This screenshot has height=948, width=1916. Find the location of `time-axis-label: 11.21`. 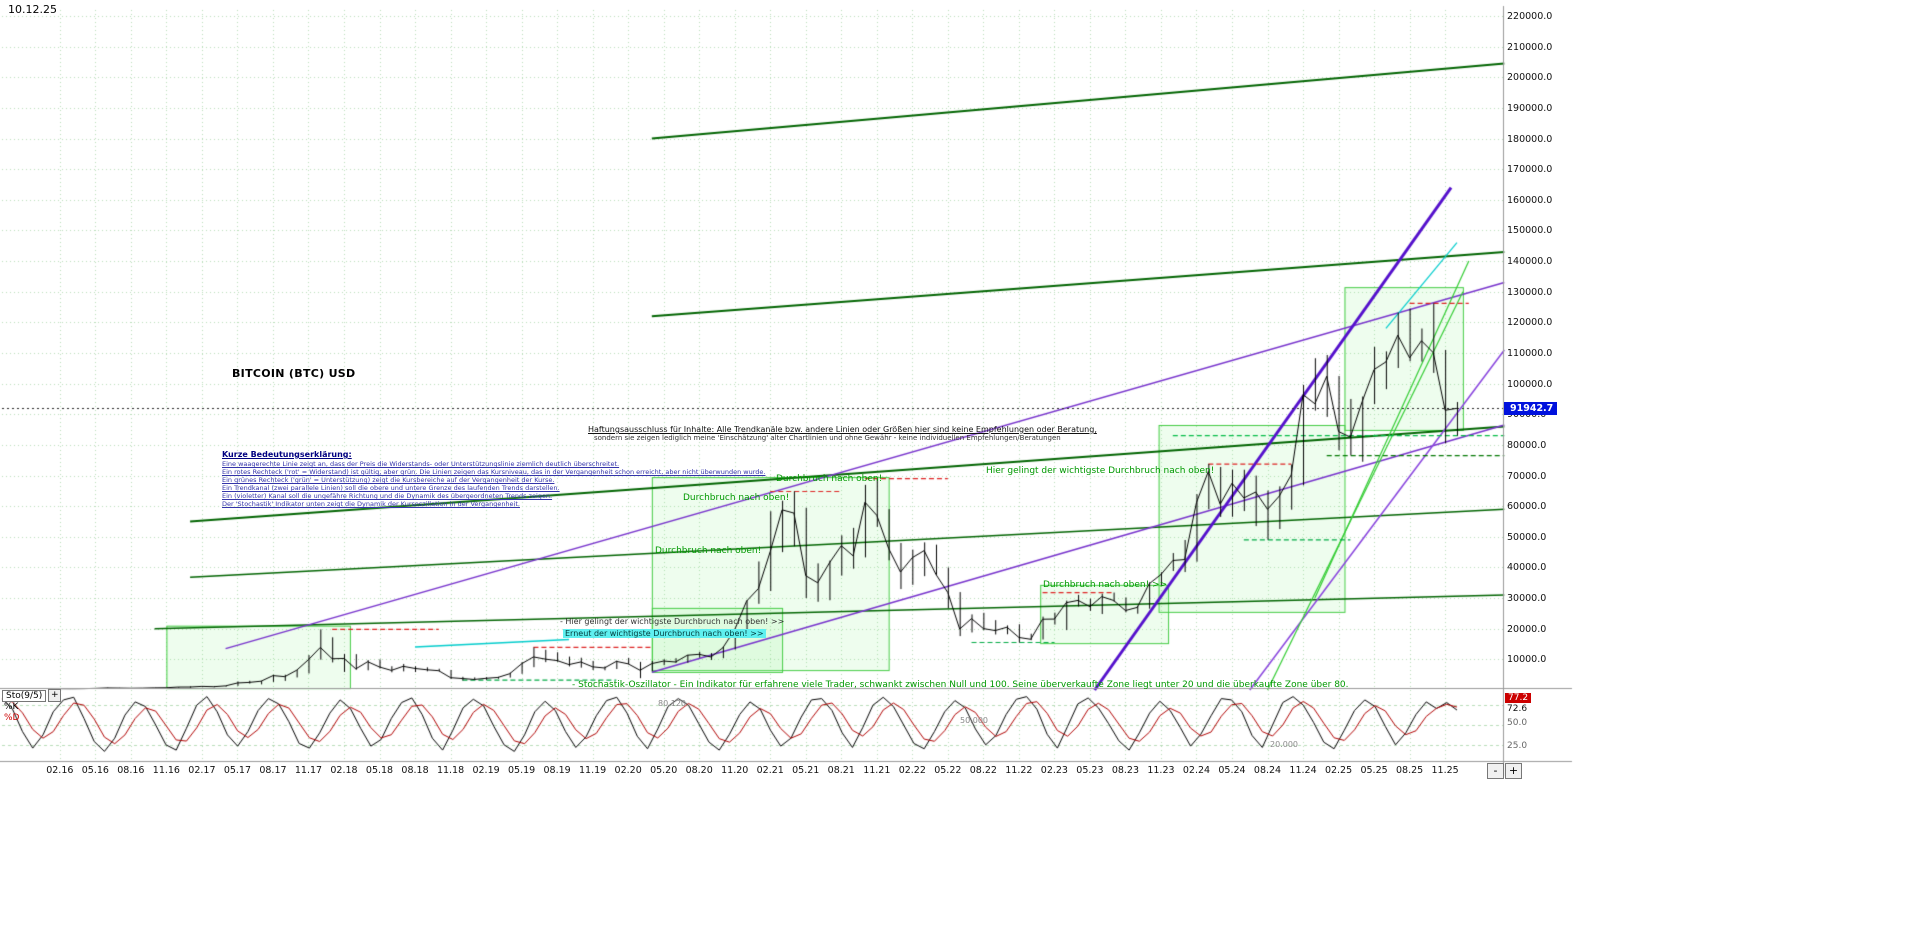

time-axis-label: 11.21 is located at coordinates (877, 770).